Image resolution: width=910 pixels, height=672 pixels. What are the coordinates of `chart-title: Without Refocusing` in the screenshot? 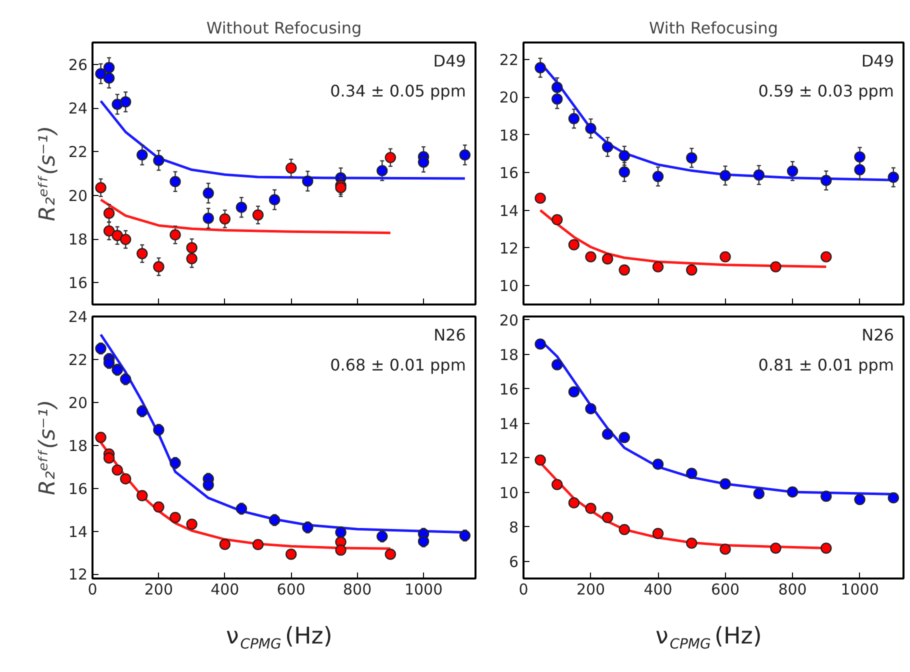 It's located at (284, 28).